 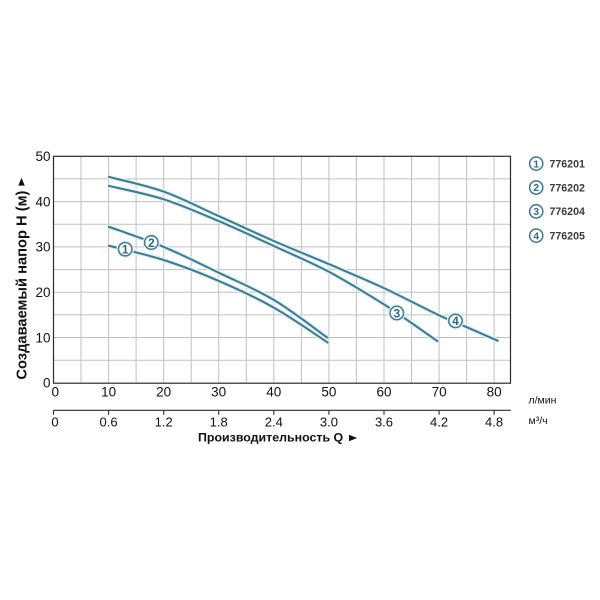 I want to click on svg-text: 776205, so click(x=567, y=236).